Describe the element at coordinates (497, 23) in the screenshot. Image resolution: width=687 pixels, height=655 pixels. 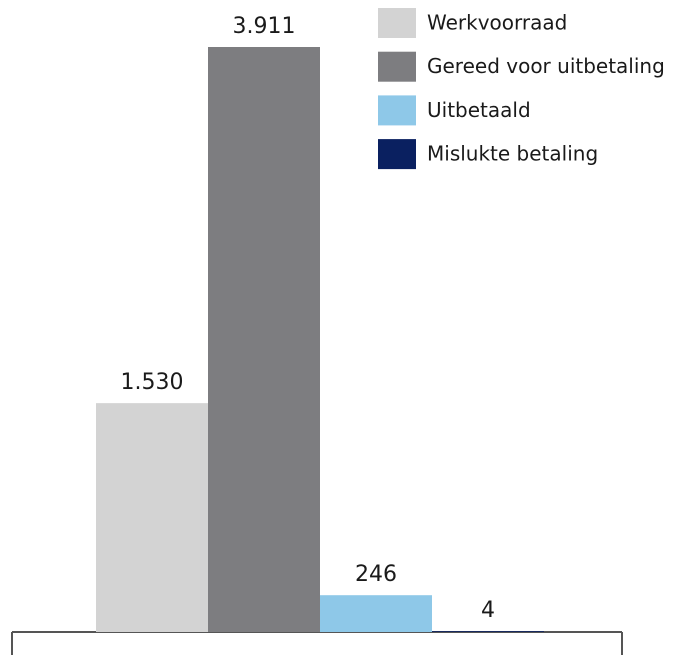
I see `legend-label: Werkvoorraad` at that location.